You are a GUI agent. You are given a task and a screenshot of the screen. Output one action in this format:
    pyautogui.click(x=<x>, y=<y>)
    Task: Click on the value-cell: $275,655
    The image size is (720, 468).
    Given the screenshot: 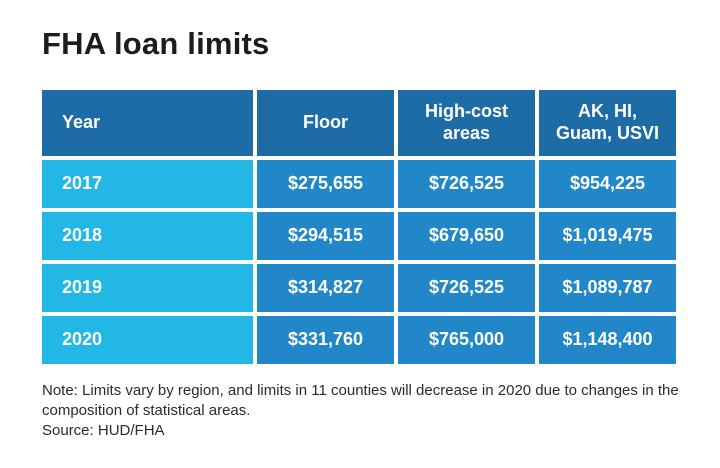 What is the action you would take?
    pyautogui.click(x=325, y=184)
    